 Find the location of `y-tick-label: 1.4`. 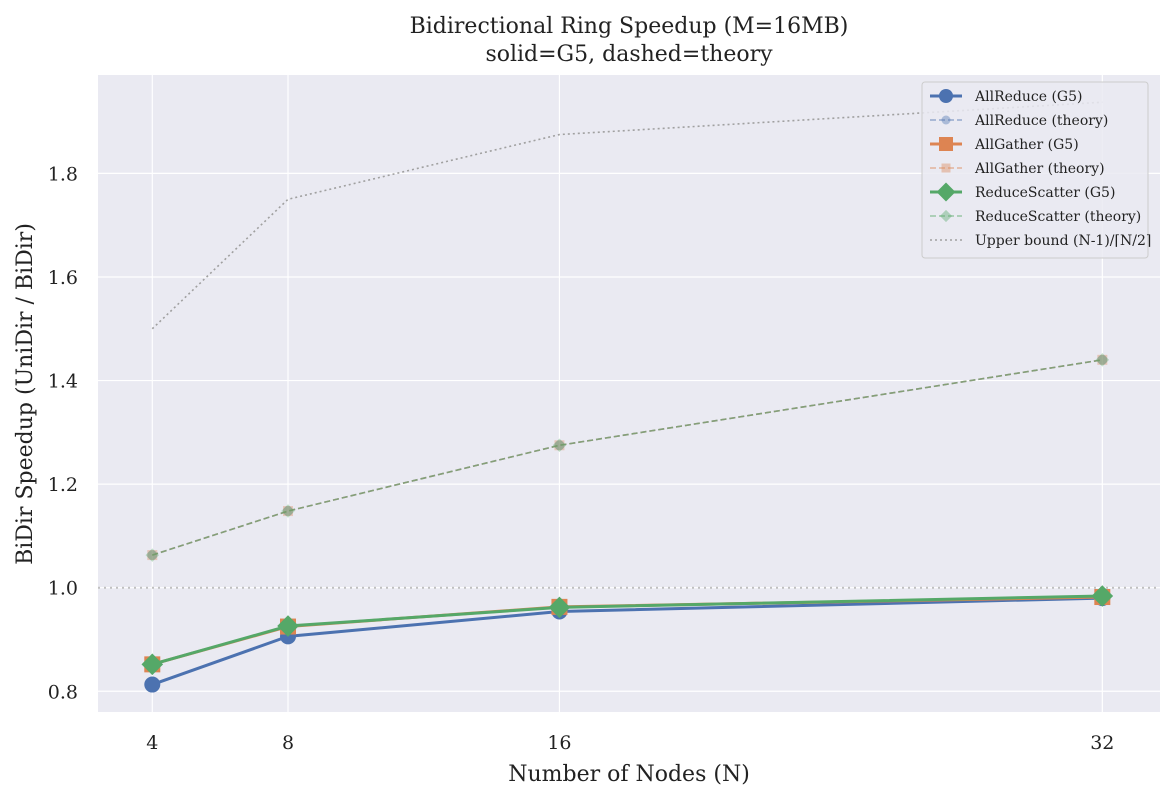

y-tick-label: 1.4 is located at coordinates (63, 382).